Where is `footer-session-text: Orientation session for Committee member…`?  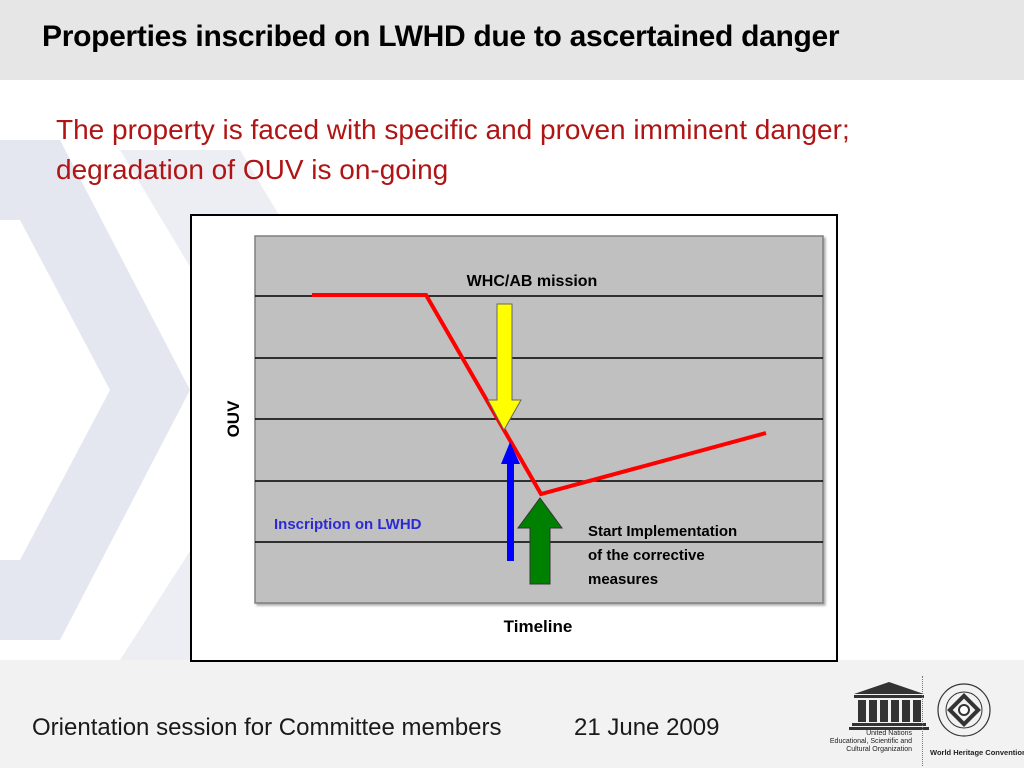
footer-session-text: Orientation session for Committee member… is located at coordinates (267, 727).